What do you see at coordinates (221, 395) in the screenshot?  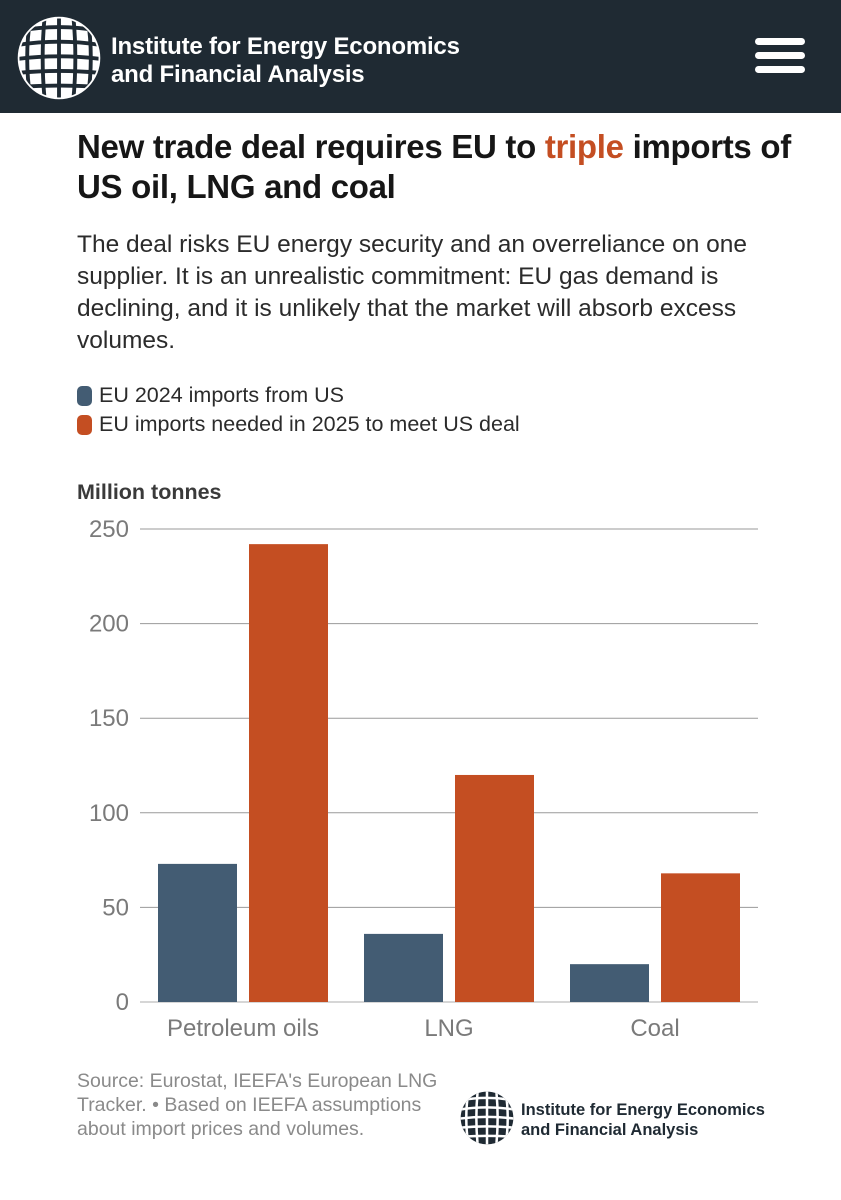 I see `legend-label-2024: EU 2024 imports from US` at bounding box center [221, 395].